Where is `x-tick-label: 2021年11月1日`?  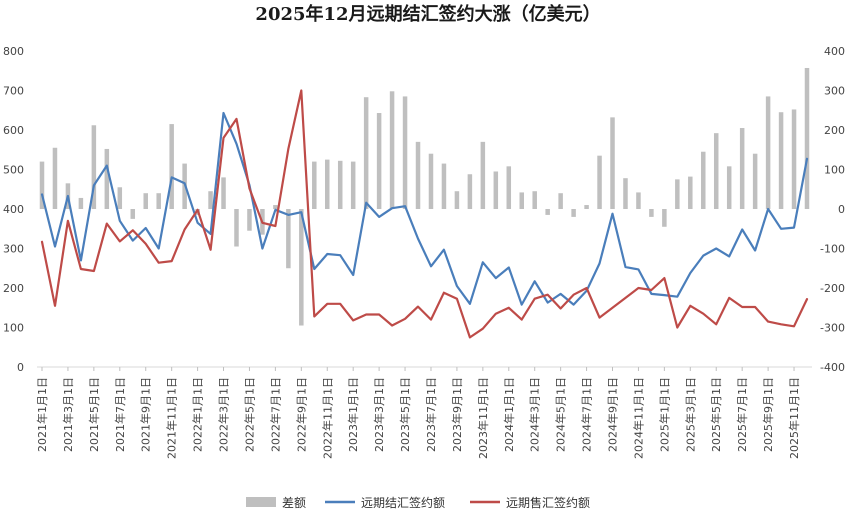 x-tick-label: 2021年11月1日 is located at coordinates (172, 418).